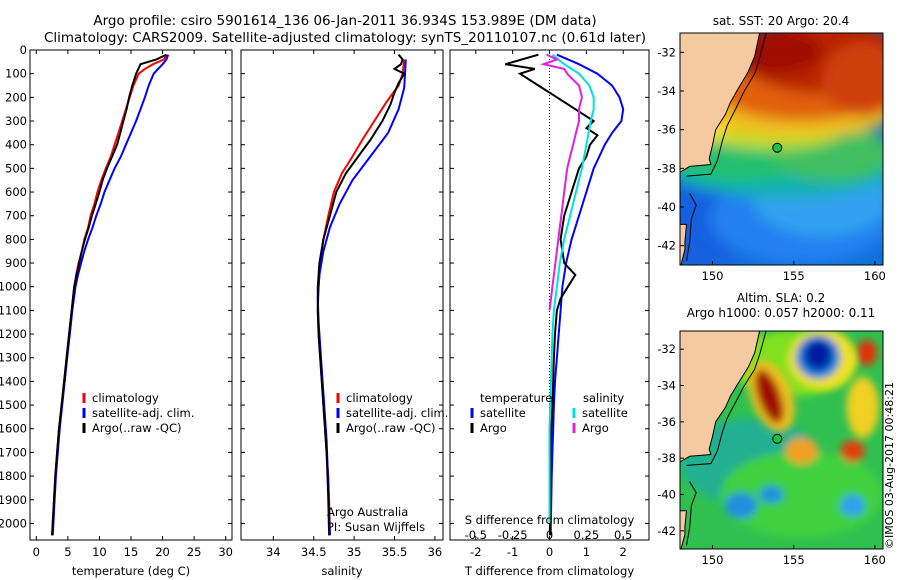  Describe the element at coordinates (603, 398) in the screenshot. I see `legend-title-salinity: salinity` at that location.